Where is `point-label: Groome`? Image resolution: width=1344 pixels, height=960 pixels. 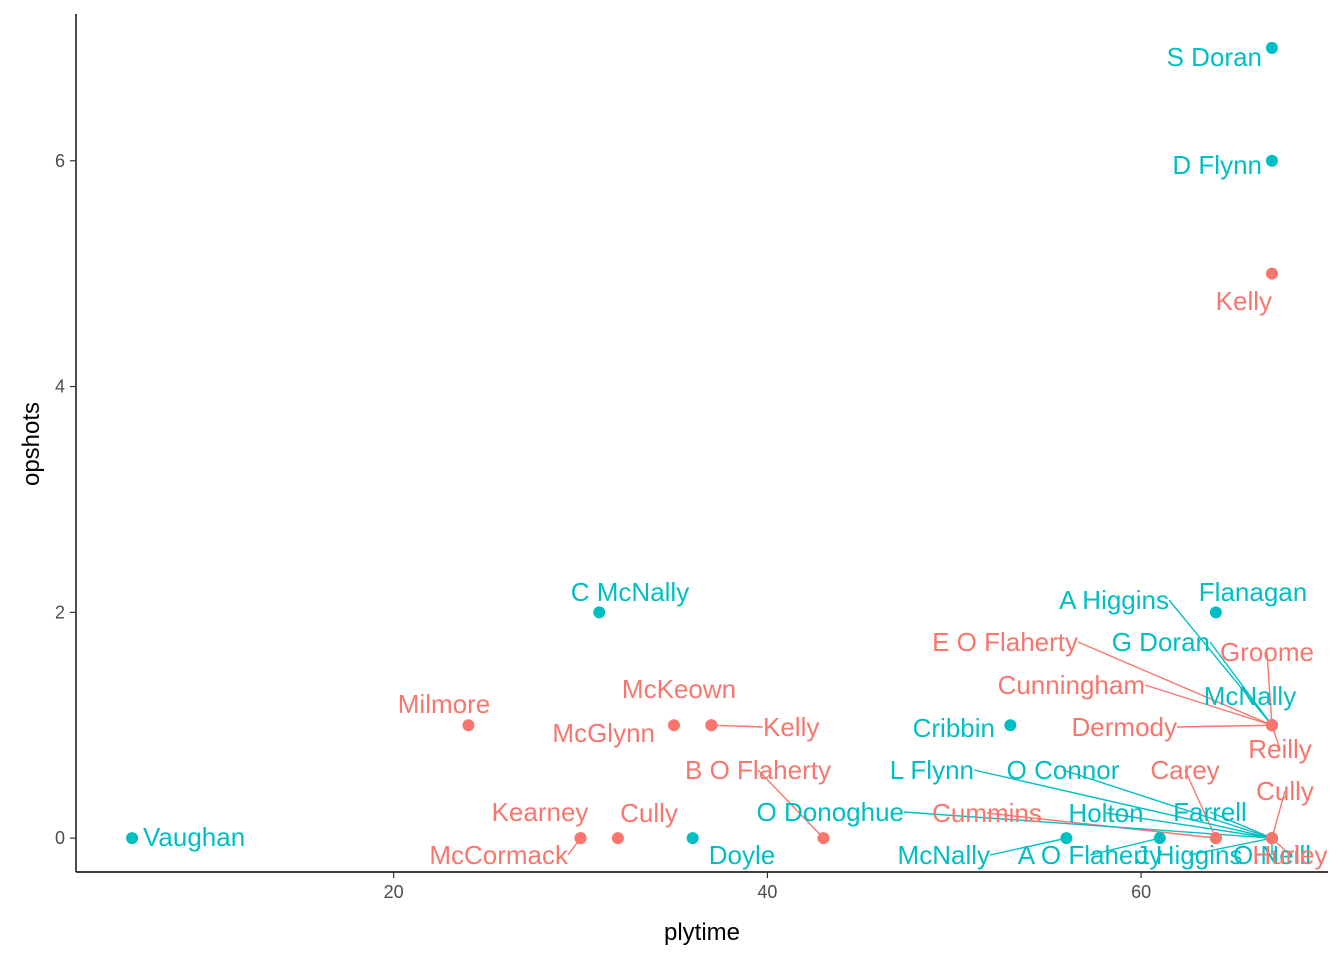
point-label: Groome is located at coordinates (1267, 652).